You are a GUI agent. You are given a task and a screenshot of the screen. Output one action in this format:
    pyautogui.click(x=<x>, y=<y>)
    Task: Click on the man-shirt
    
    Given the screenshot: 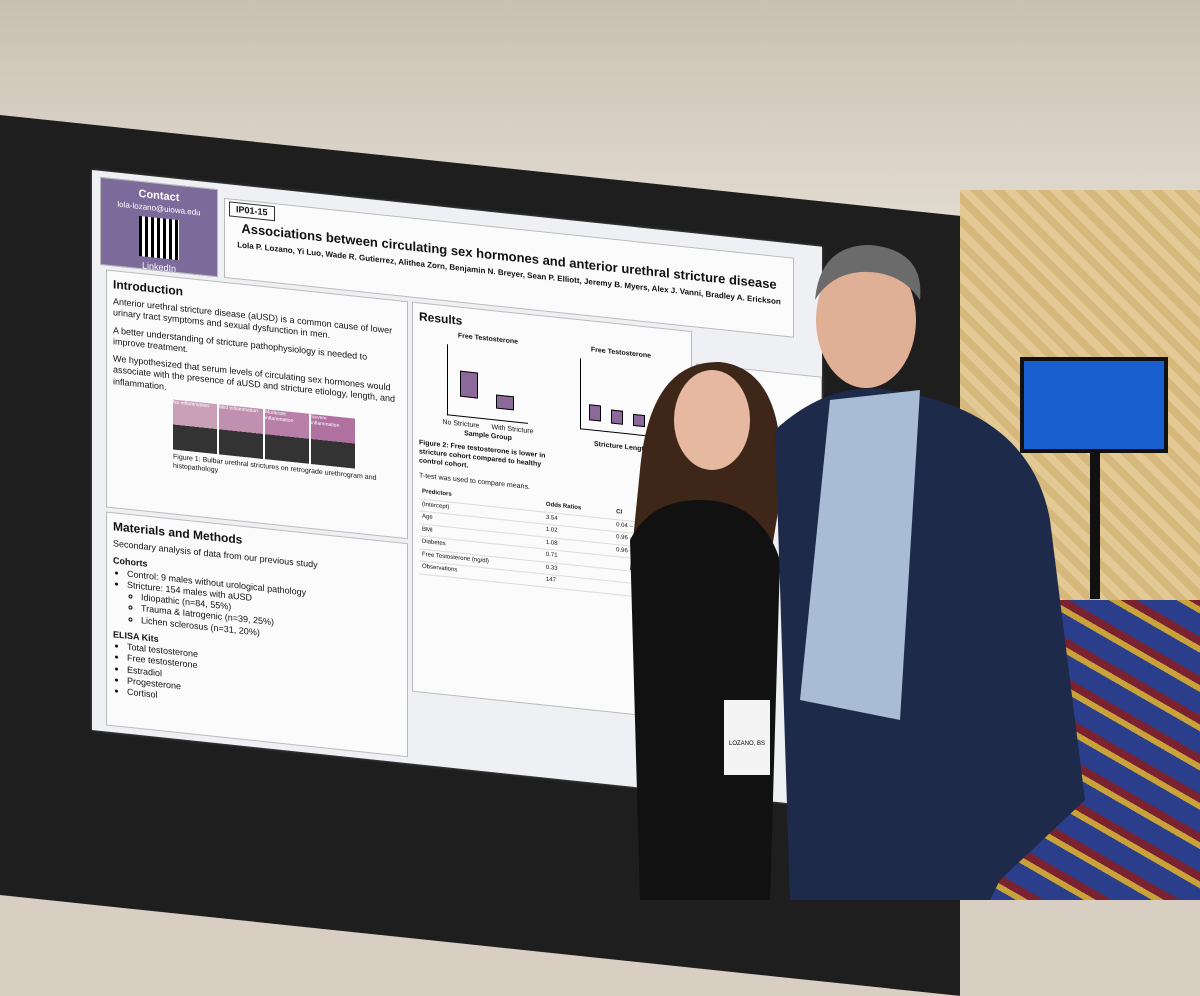 What is the action you would take?
    pyautogui.click(x=860, y=555)
    